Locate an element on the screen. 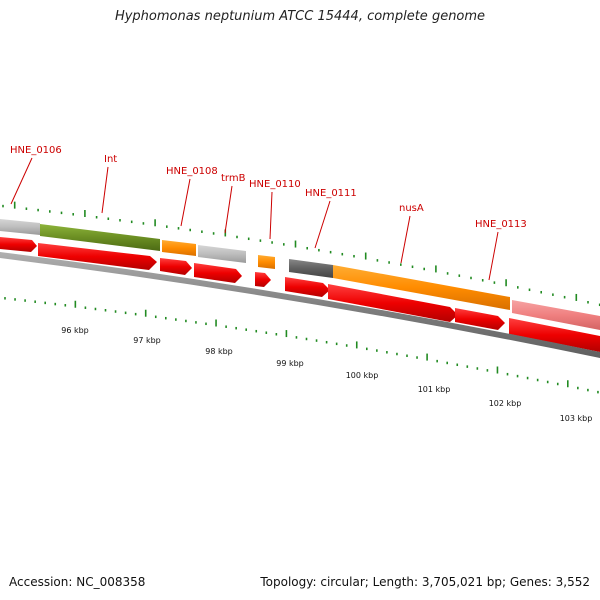 The image size is (600, 600). gene-hne-0106-bar is located at coordinates (20, 227).